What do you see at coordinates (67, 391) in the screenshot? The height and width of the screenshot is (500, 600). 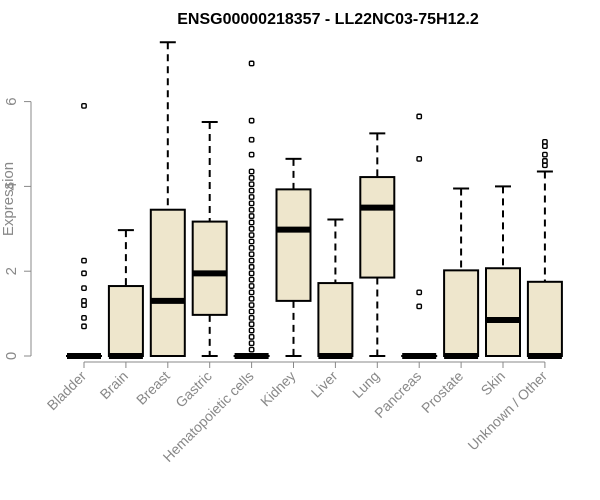 I see `x-tick-label: Bladder` at bounding box center [67, 391].